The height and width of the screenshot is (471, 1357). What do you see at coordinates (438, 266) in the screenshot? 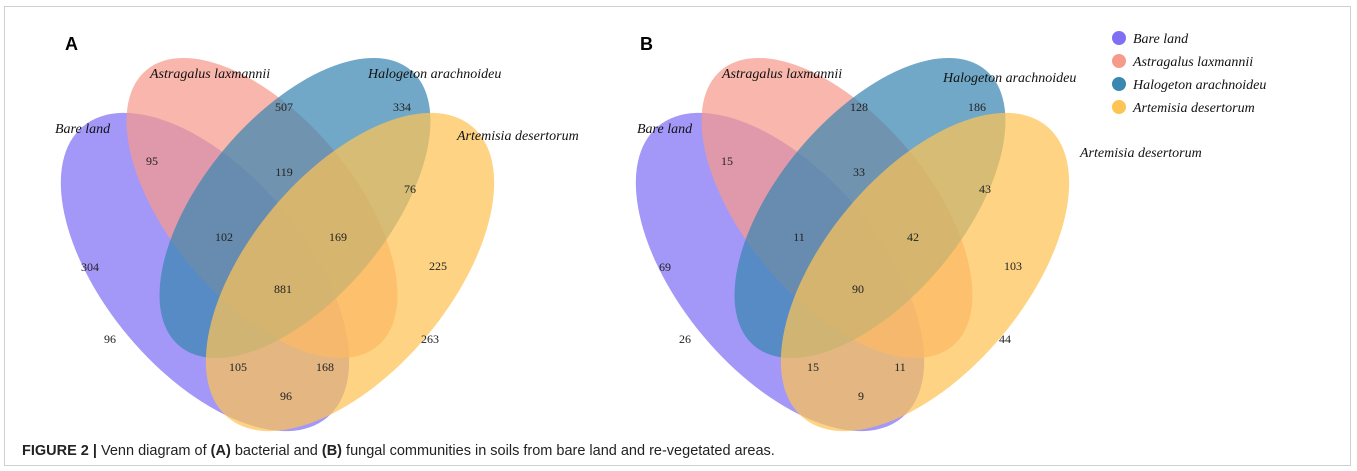
I see `region-count: 225` at bounding box center [438, 266].